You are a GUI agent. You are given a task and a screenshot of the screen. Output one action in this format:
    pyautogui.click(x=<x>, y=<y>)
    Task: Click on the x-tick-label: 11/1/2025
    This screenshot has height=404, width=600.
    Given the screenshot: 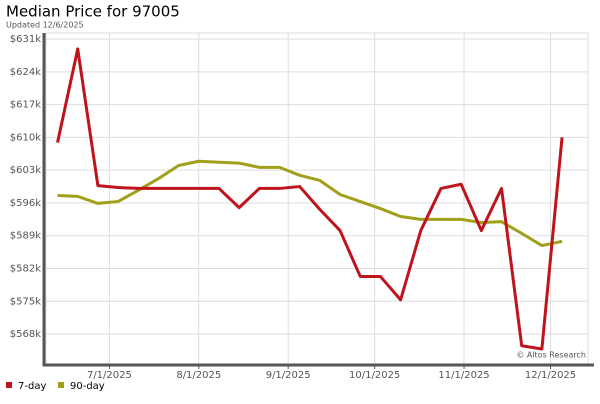 What is the action you would take?
    pyautogui.click(x=463, y=375)
    